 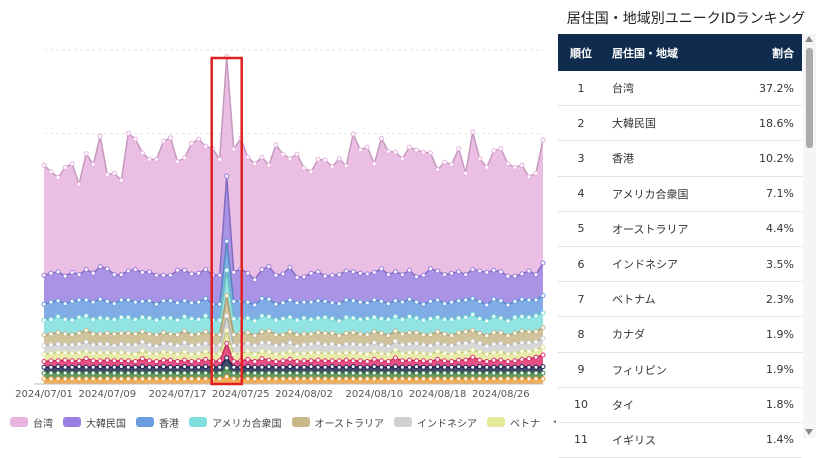 I want to click on legend-pagination: ◀1/10▶, so click(x=553, y=422).